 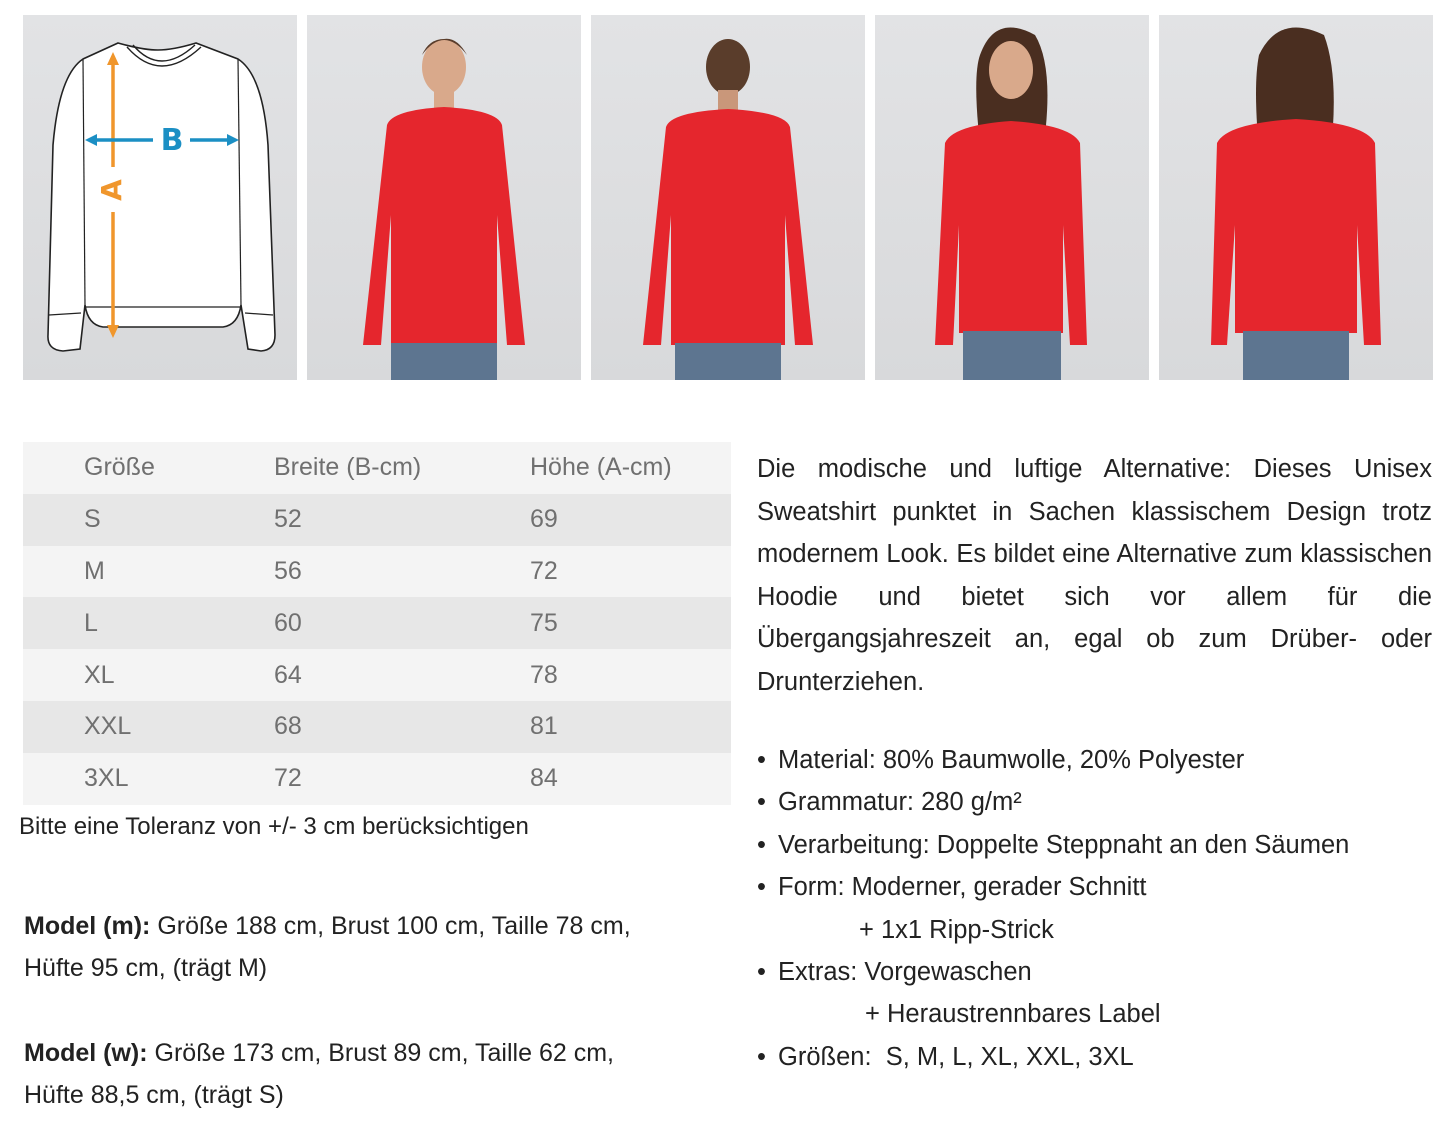 I want to click on feature-item: • Material: 80% Baumwolle, 20% Polyester, so click(x=1001, y=760).